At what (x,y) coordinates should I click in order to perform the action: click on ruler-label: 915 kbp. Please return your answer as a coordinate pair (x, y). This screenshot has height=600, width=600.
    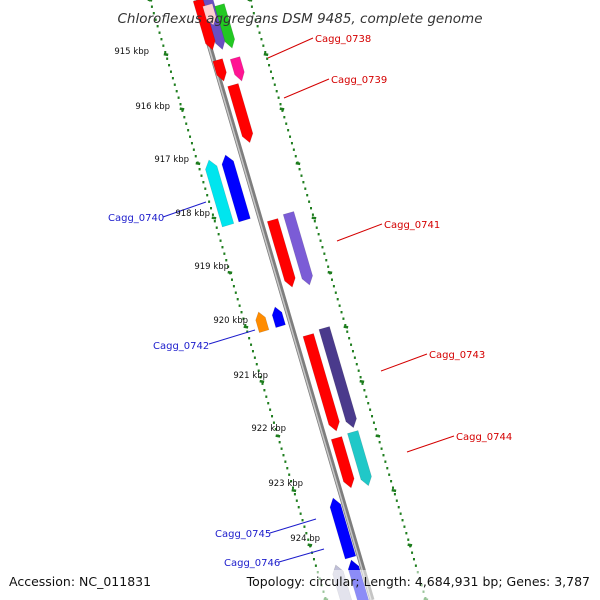
    Looking at the image, I should click on (131, 52).